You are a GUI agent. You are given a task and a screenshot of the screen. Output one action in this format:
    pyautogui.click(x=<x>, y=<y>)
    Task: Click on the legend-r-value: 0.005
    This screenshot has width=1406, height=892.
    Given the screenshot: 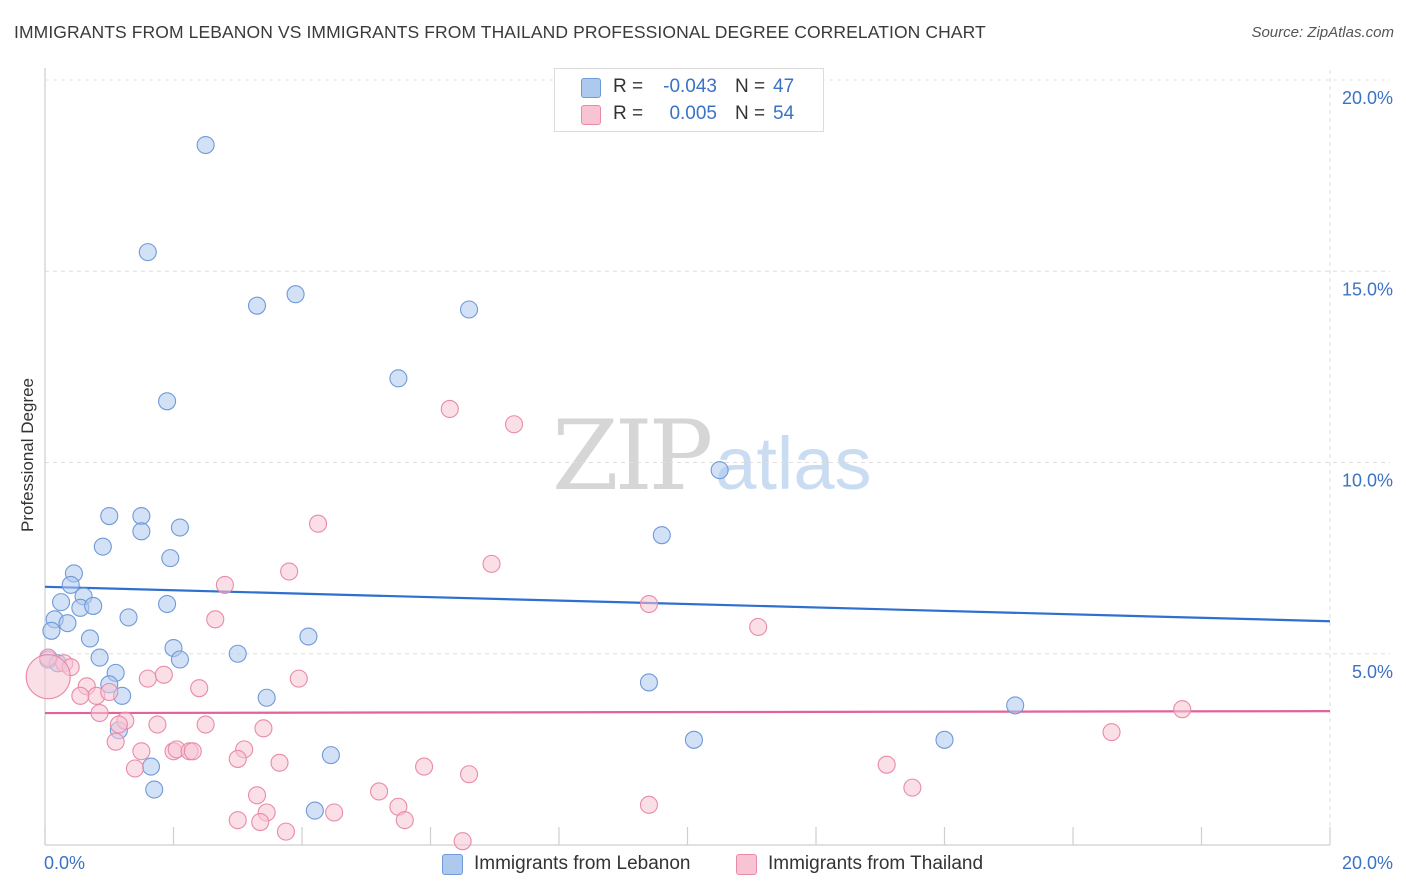 What is the action you would take?
    pyautogui.click(x=693, y=113)
    